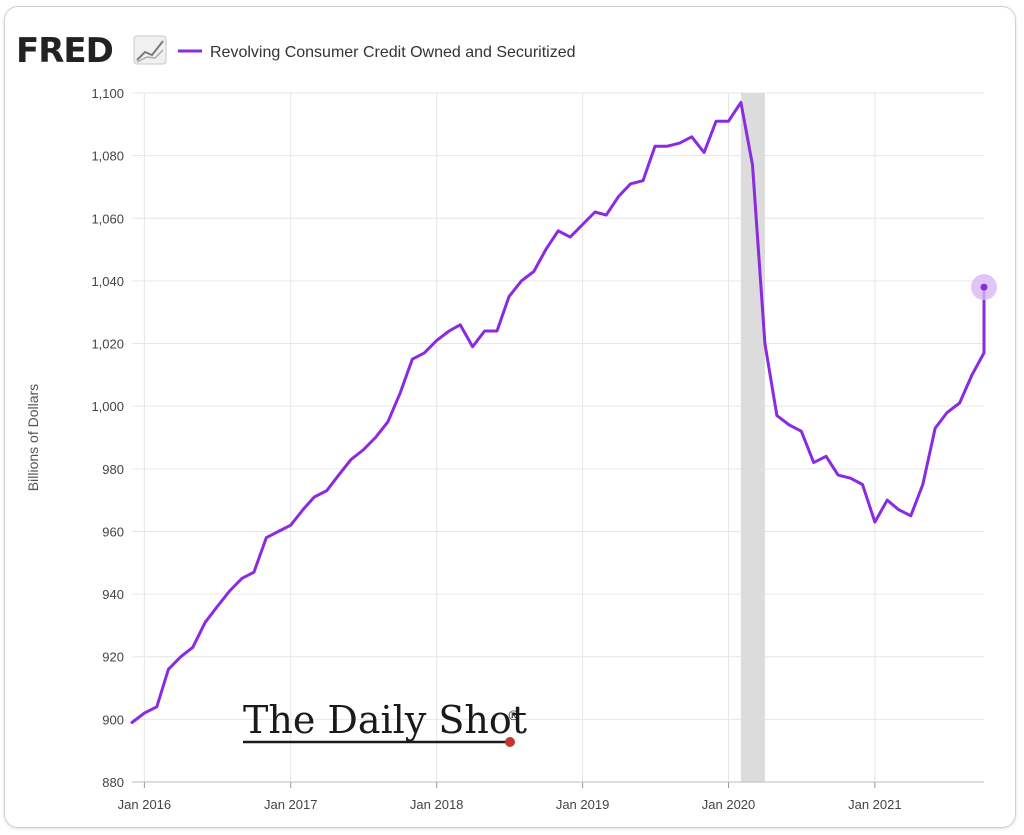 The height and width of the screenshot is (835, 1024). I want to click on x-tick-label: Jan 2016, so click(145, 804).